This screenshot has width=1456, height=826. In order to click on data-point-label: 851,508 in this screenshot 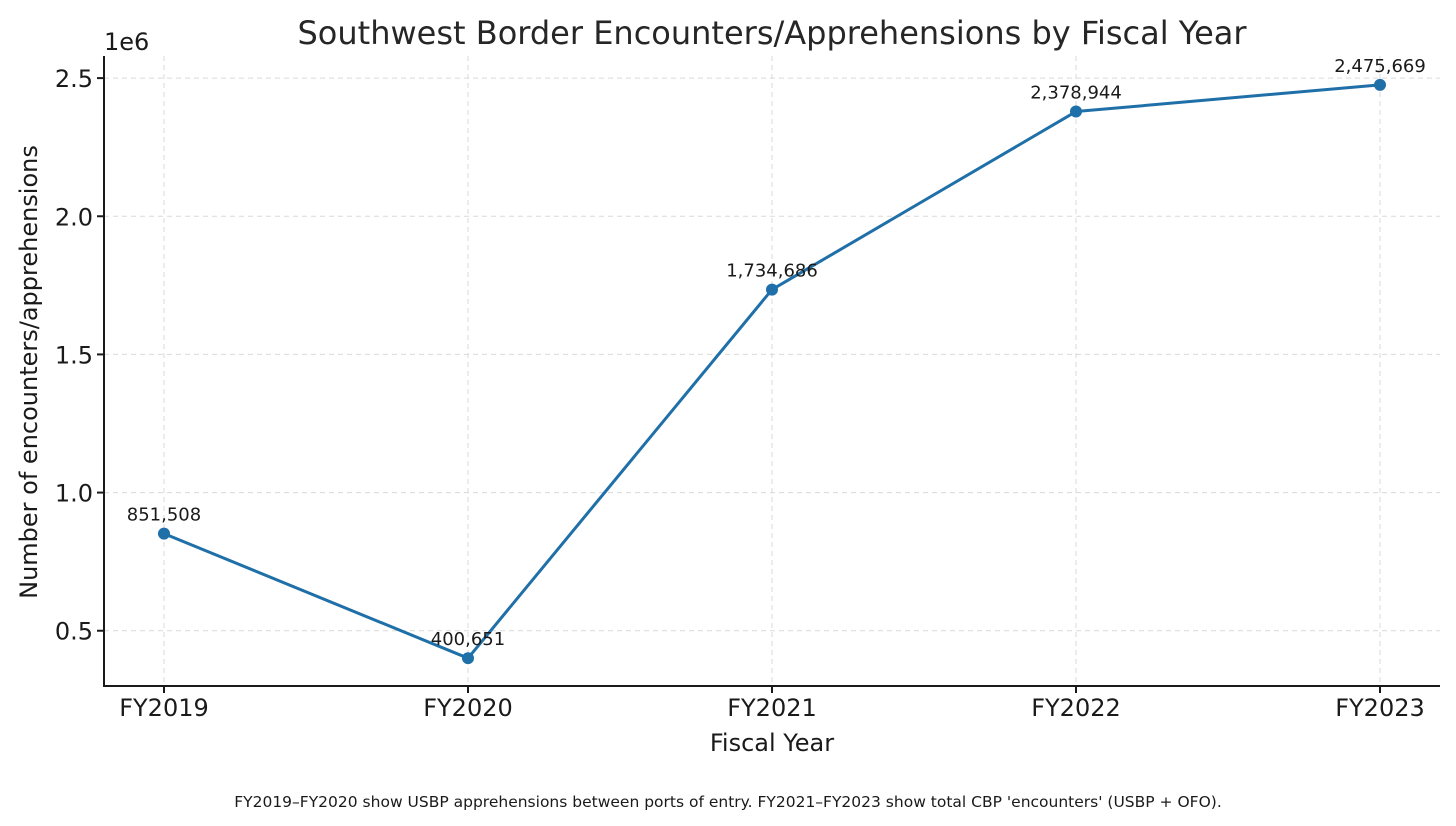, I will do `click(164, 515)`.